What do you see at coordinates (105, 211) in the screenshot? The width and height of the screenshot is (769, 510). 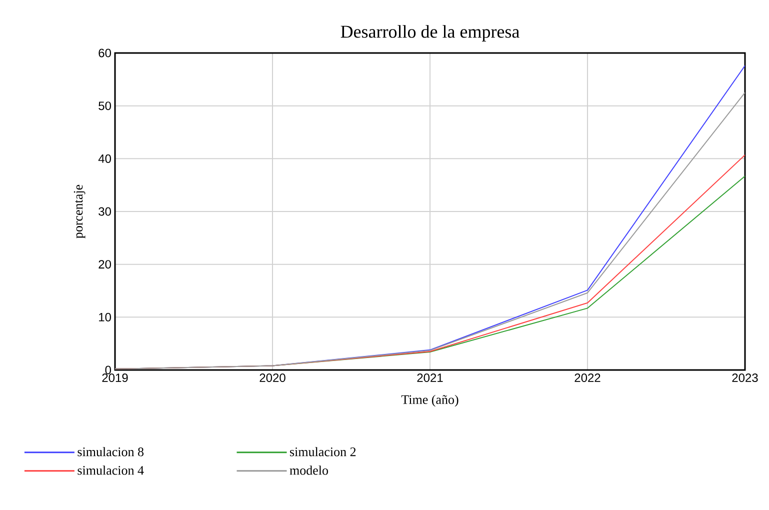 I see `y-tick-label: 30` at bounding box center [105, 211].